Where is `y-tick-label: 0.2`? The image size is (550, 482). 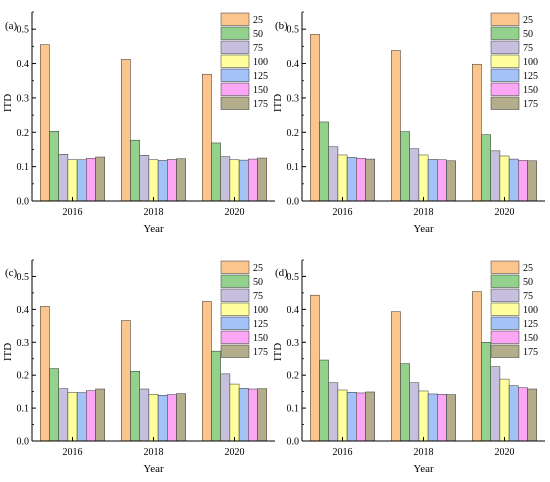 y-tick-label: 0.2 is located at coordinates (23, 133).